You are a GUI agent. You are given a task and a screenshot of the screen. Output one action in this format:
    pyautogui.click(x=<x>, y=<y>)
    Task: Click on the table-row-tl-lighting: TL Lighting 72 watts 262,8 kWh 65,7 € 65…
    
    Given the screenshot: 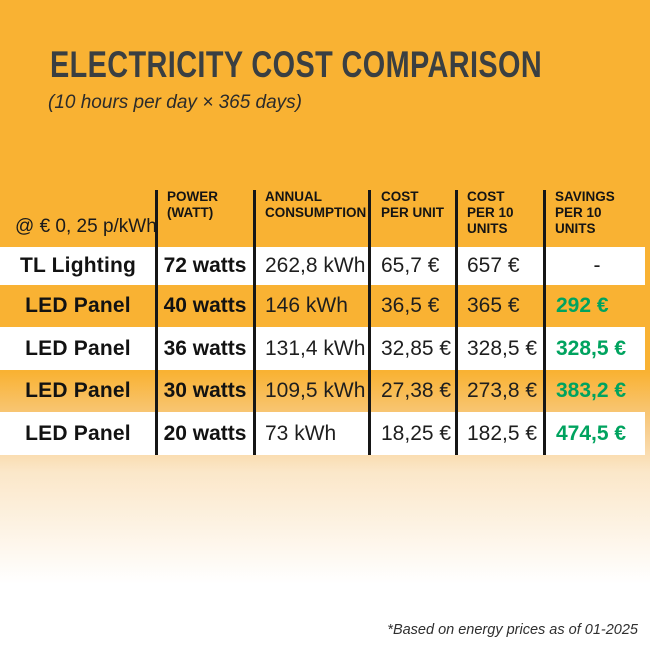 What is the action you would take?
    pyautogui.click(x=325, y=266)
    